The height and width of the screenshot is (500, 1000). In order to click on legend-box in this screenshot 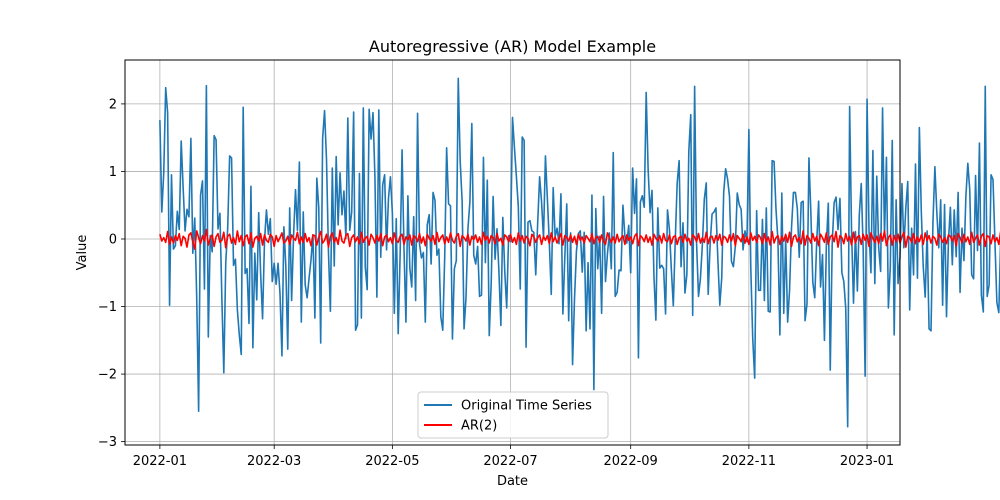, I will do `click(513, 415)`.